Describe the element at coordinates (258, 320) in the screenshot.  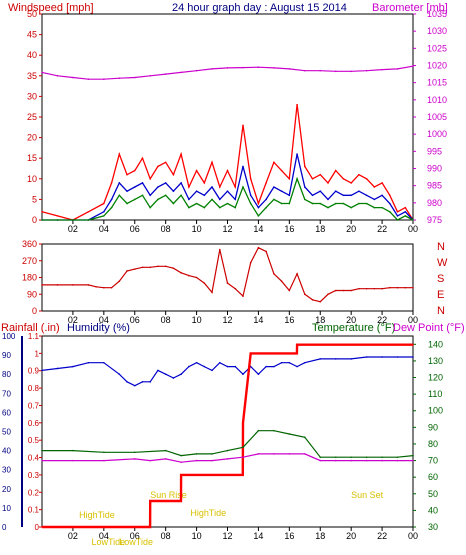
I see `dir-x-tick-label: 14` at that location.